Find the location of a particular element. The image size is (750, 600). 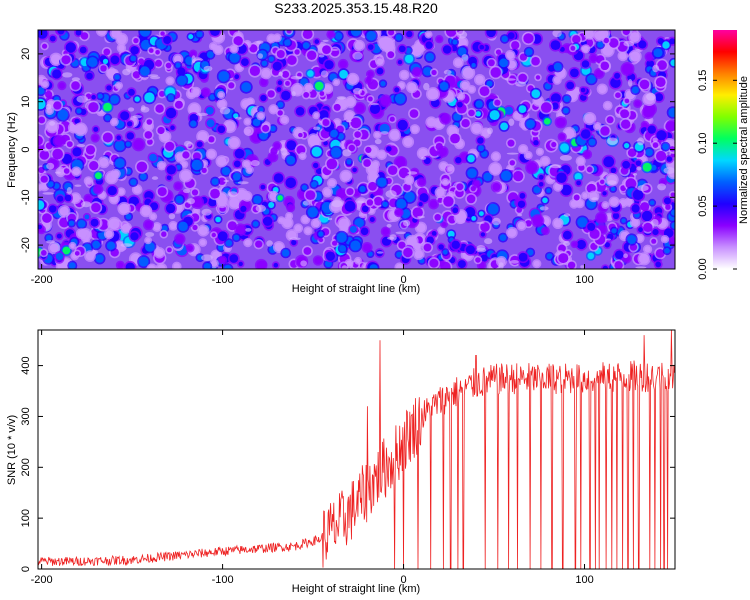

snr-xtick-label: 0 is located at coordinates (403, 580).